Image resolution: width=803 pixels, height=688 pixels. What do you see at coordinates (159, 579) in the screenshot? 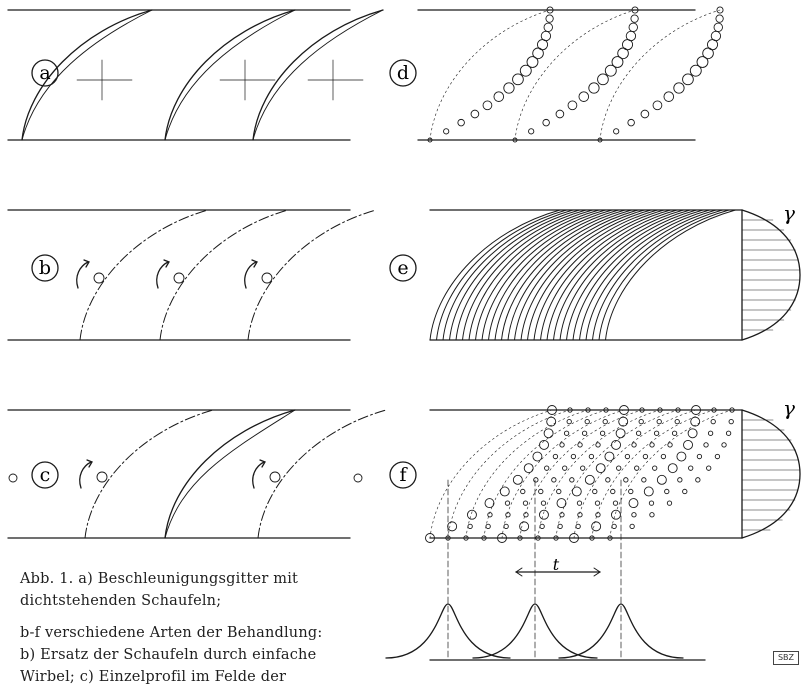
I see `caption-line-1: Abb. 1. a) Beschleunigungsgitter mit` at bounding box center [159, 579].